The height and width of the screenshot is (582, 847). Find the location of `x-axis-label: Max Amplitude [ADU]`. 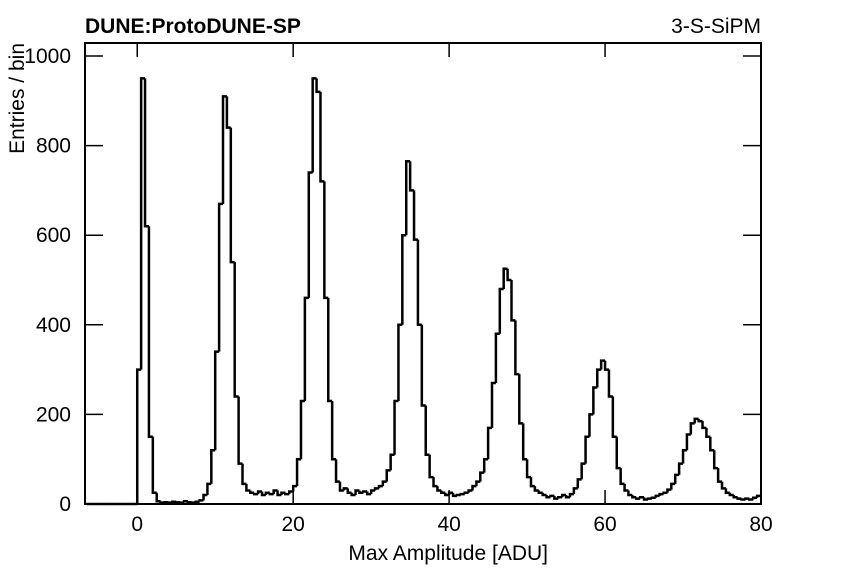

x-axis-label: Max Amplitude [ADU] is located at coordinates (448, 553).